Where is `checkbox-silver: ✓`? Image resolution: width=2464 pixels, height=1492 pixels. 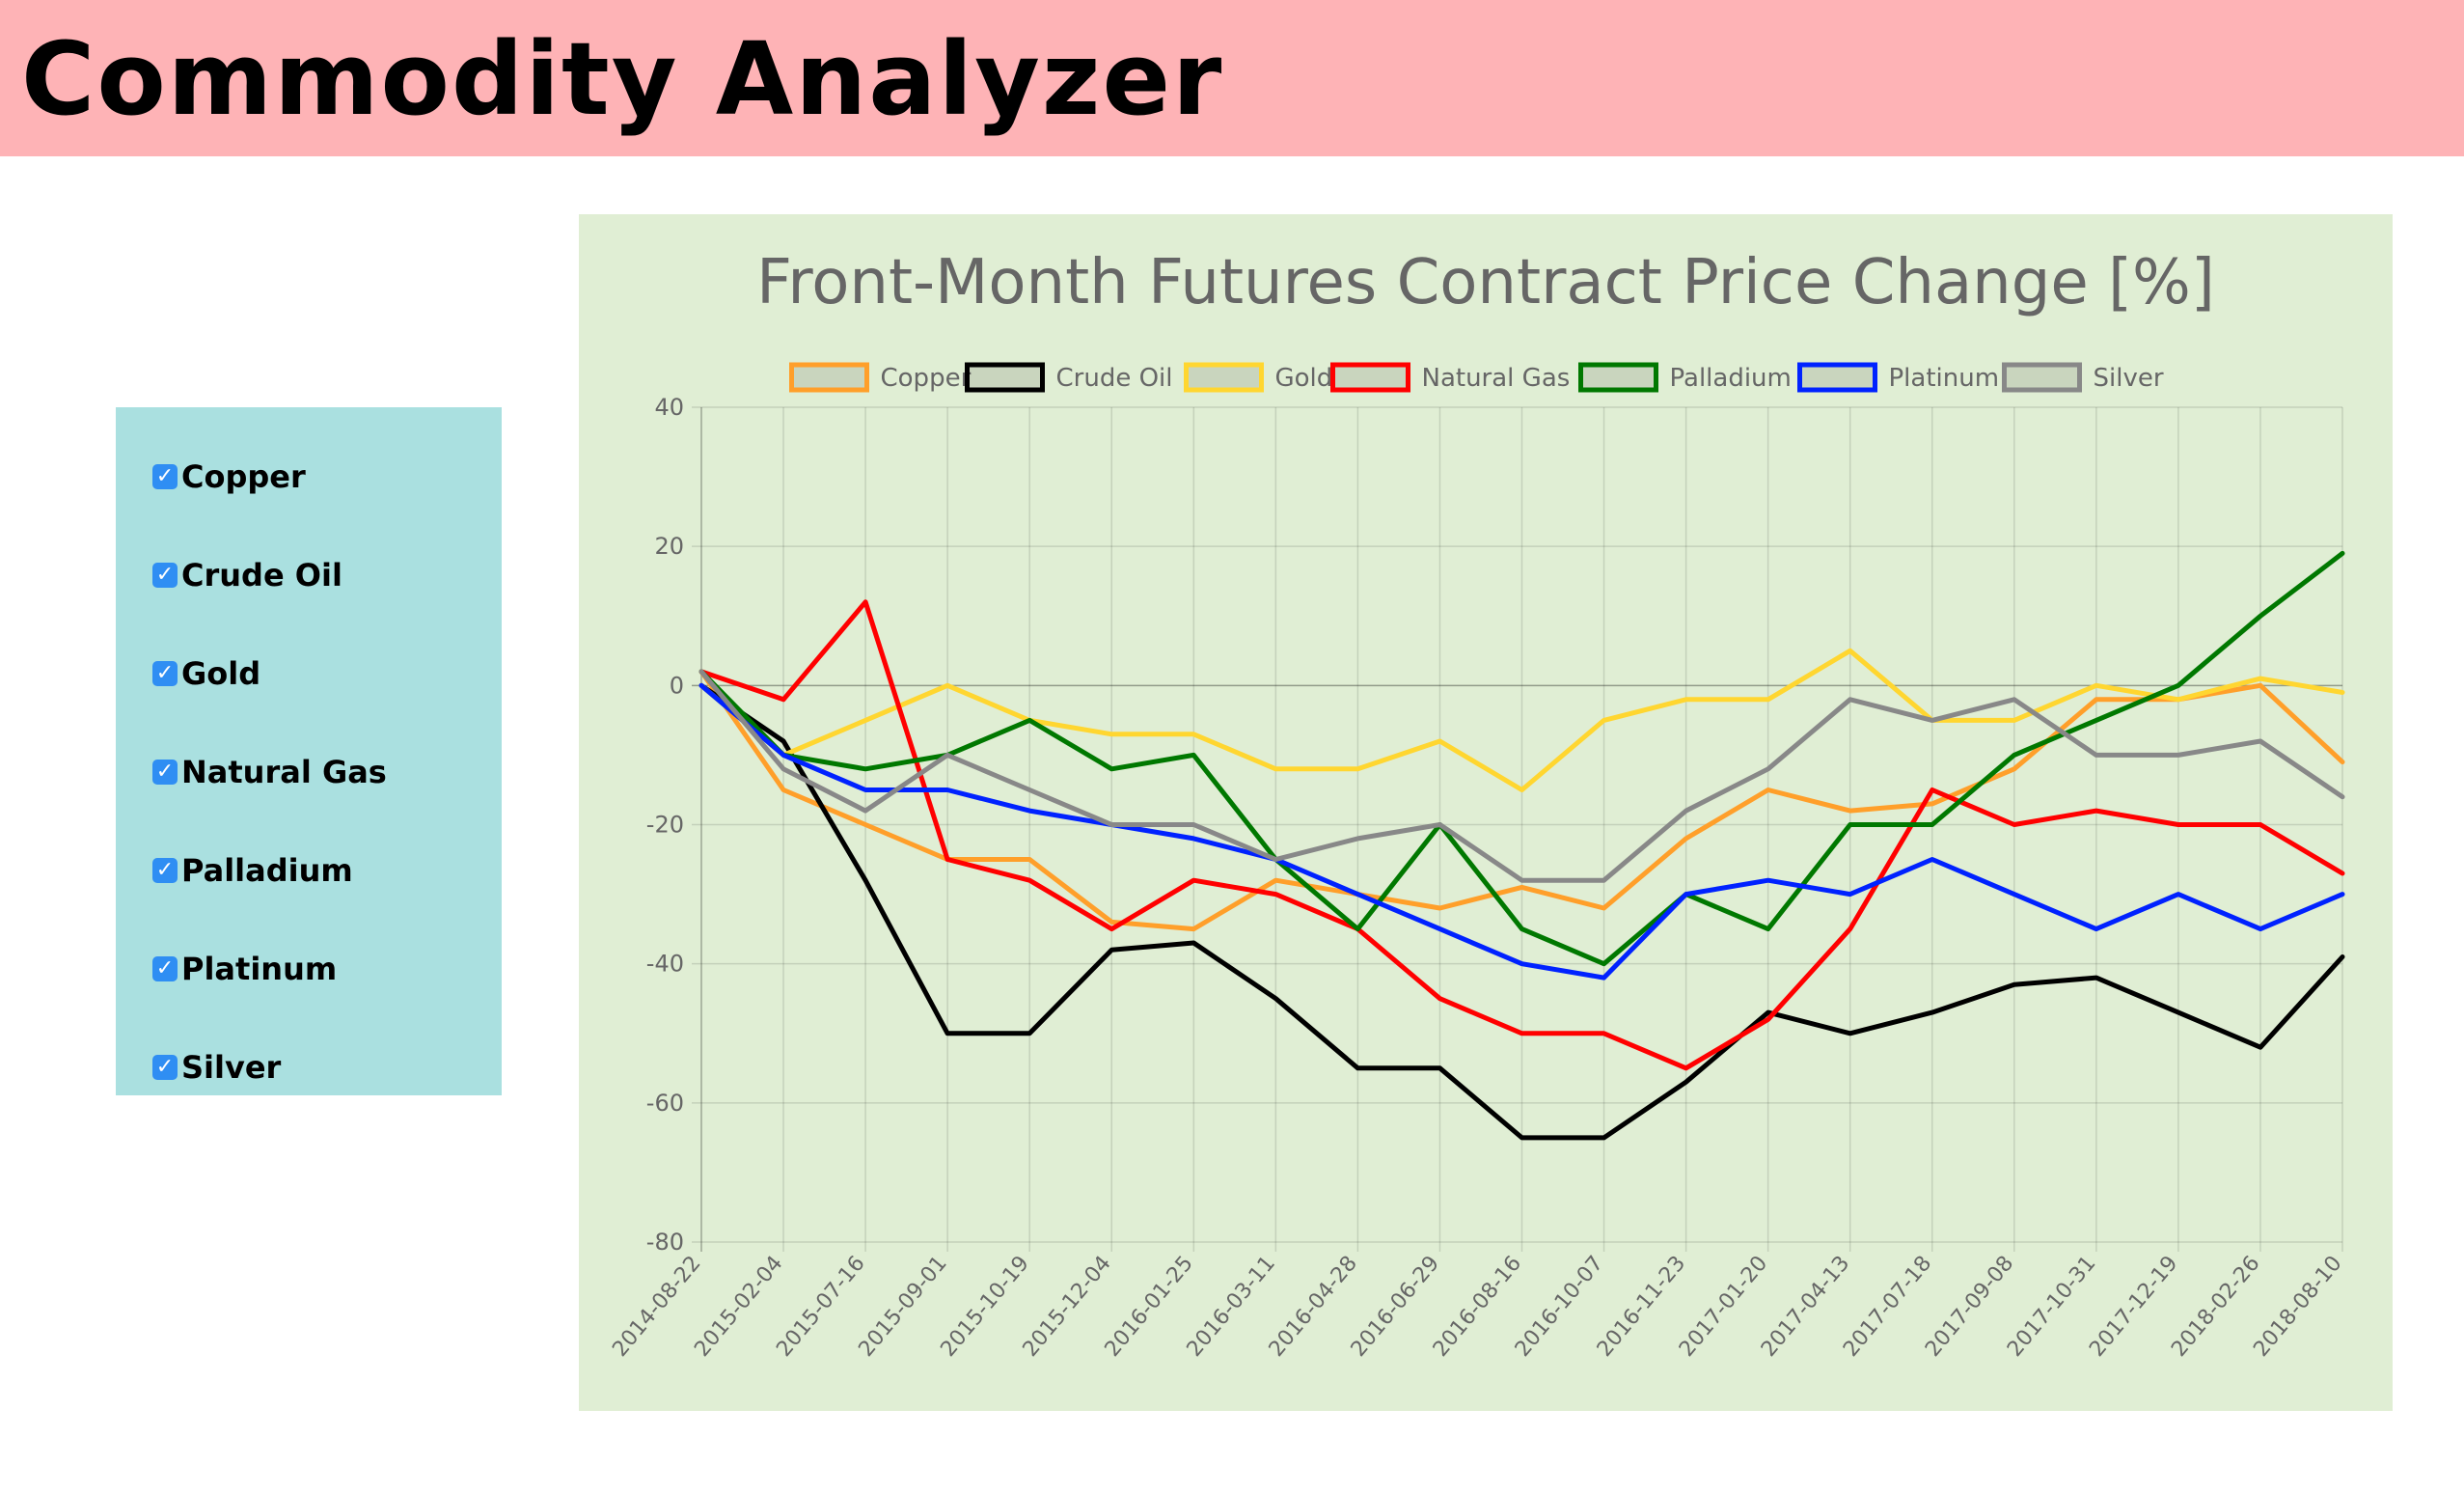 checkbox-silver: ✓ is located at coordinates (165, 1067).